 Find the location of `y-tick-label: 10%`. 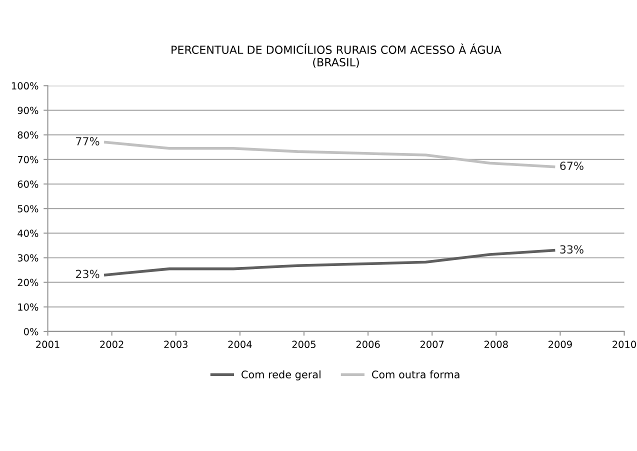

y-tick-label: 10% is located at coordinates (28, 307).